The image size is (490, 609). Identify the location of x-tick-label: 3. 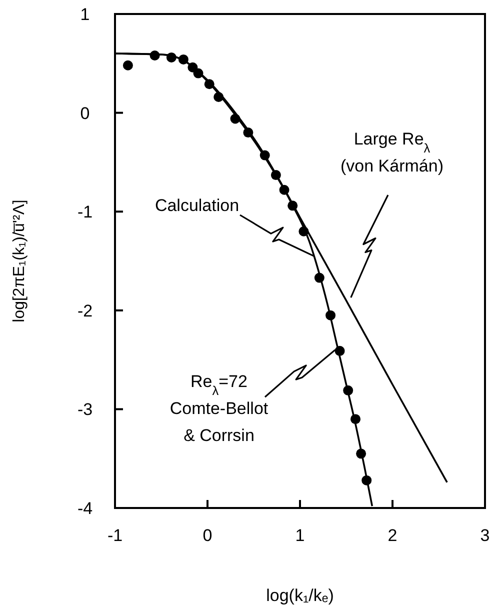
(485, 535).